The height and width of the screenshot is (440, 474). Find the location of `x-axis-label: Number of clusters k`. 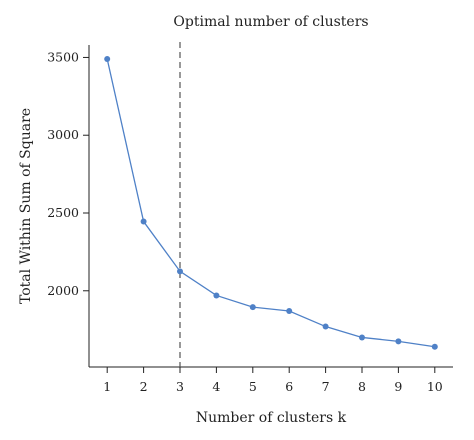

x-axis-label: Number of clusters k is located at coordinates (271, 418).